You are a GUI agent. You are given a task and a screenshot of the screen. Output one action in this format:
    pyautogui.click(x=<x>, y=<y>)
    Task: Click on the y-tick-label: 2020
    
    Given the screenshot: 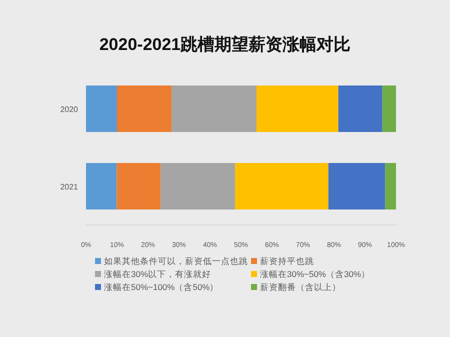 What is the action you would take?
    pyautogui.click(x=69, y=109)
    